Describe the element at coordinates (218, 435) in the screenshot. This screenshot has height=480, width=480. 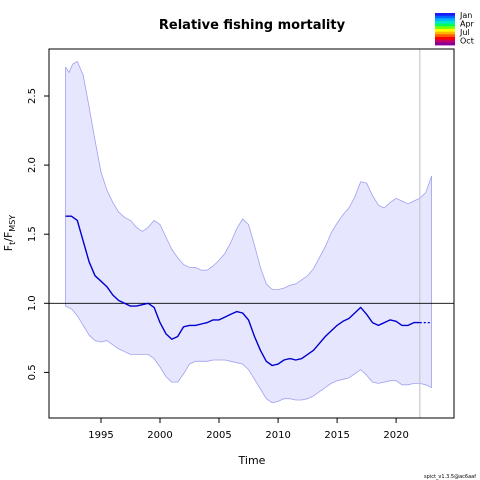
I see `x-tick-label: 2005` at that location.